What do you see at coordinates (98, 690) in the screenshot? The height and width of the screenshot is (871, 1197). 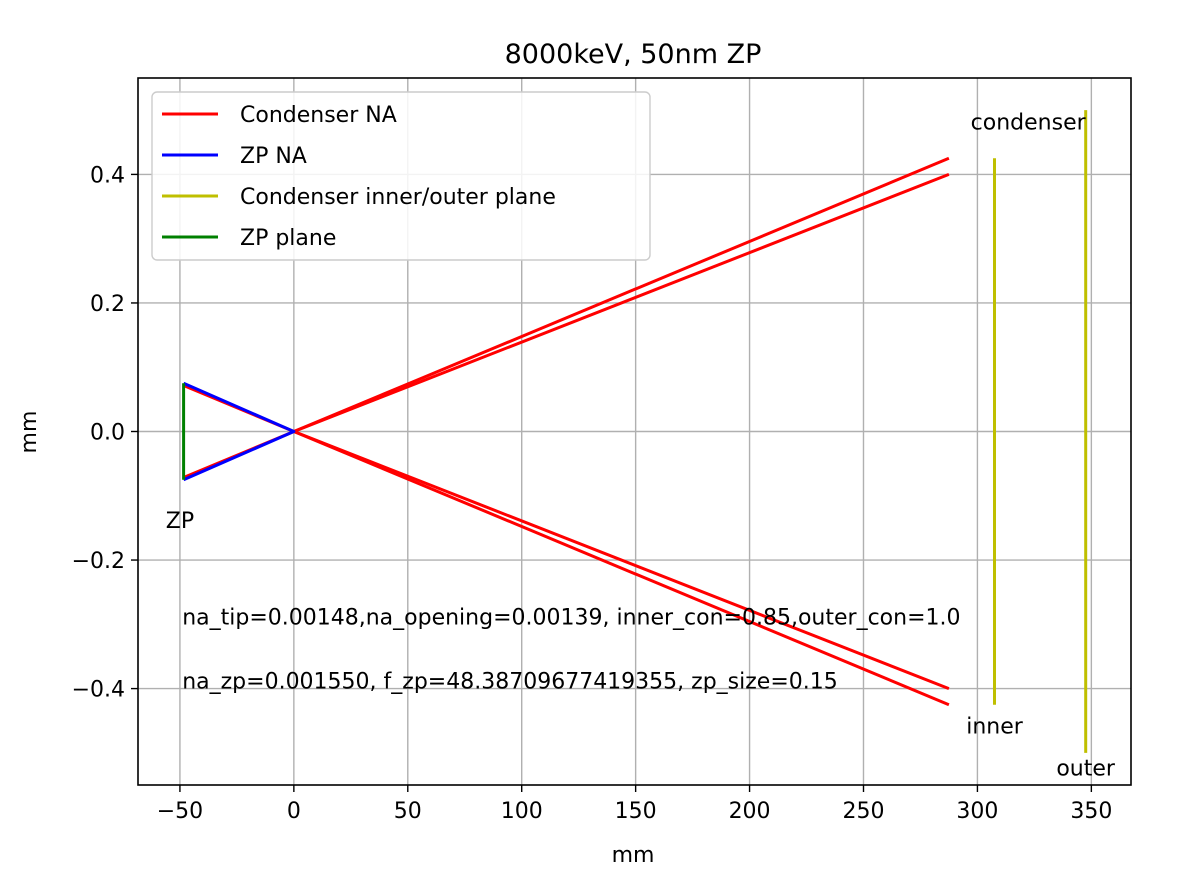 I see `y-tick-label: −0.4` at bounding box center [98, 690].